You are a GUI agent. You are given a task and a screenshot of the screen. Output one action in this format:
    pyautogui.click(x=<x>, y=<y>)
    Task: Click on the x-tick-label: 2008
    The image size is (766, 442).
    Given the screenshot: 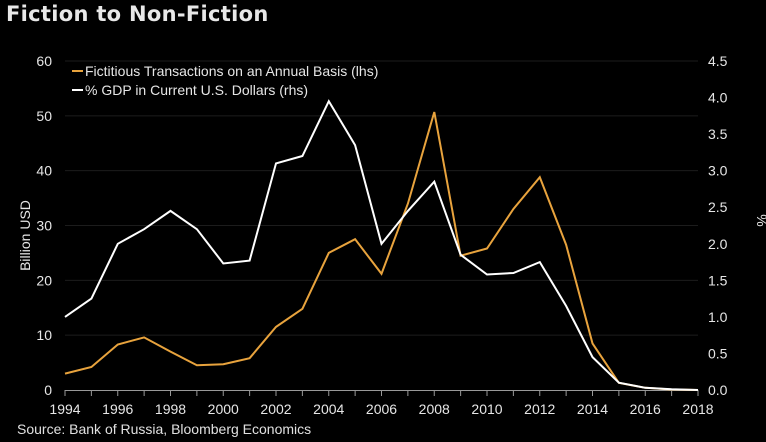 What is the action you would take?
    pyautogui.click(x=434, y=409)
    